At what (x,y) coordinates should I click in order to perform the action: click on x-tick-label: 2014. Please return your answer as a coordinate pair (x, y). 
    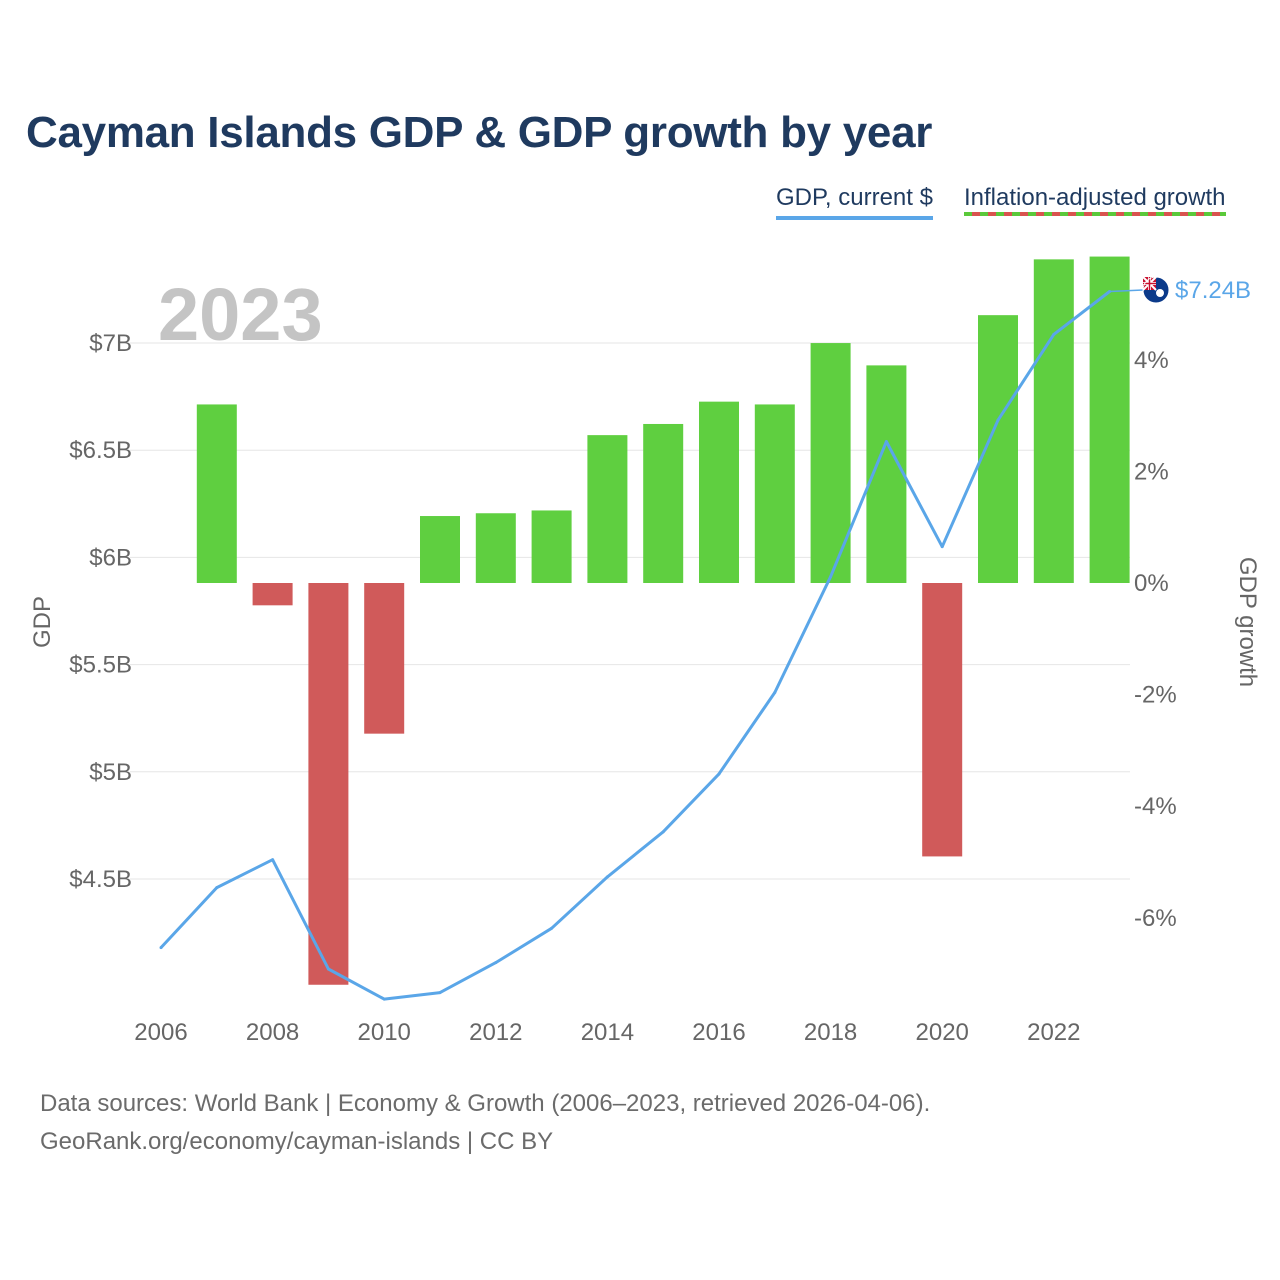
    Looking at the image, I should click on (607, 1032).